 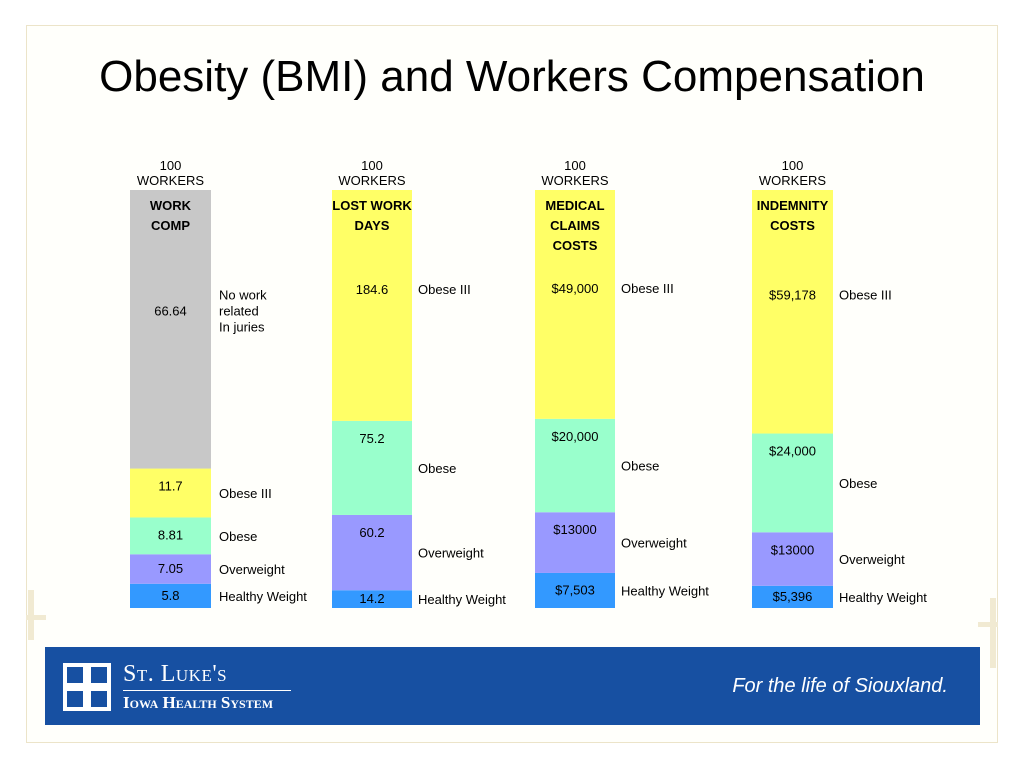 I want to click on hospital-cross-logo-icon, so click(x=87, y=687).